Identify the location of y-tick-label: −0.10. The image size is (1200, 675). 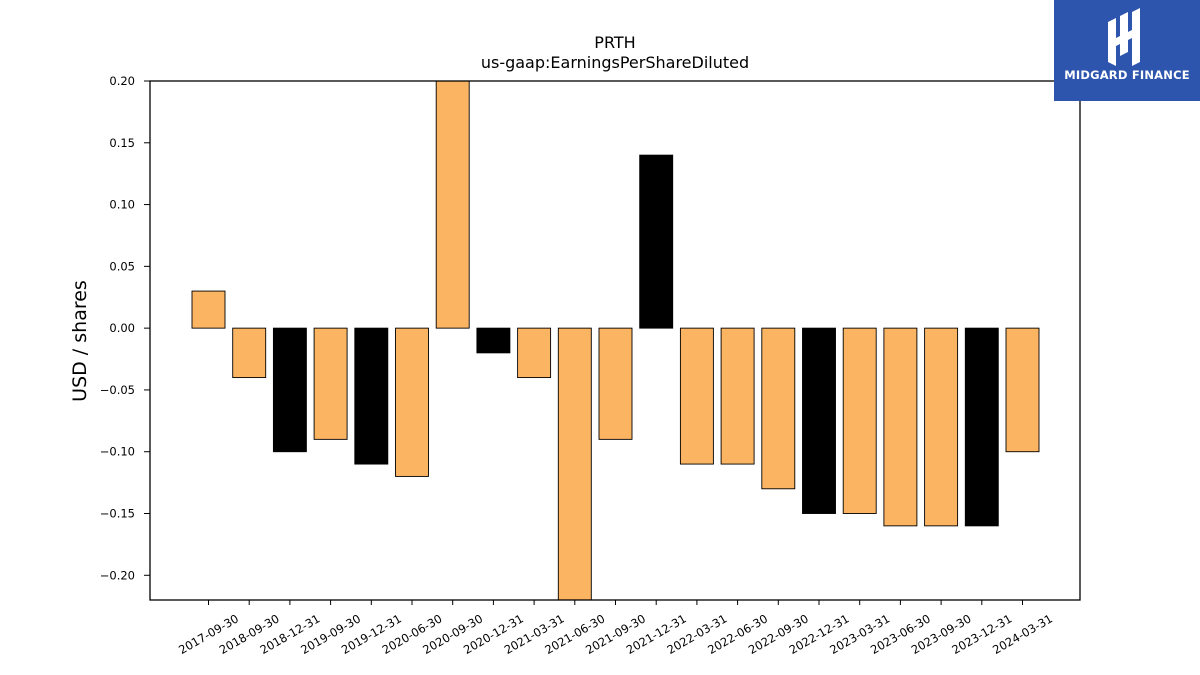
(117, 452).